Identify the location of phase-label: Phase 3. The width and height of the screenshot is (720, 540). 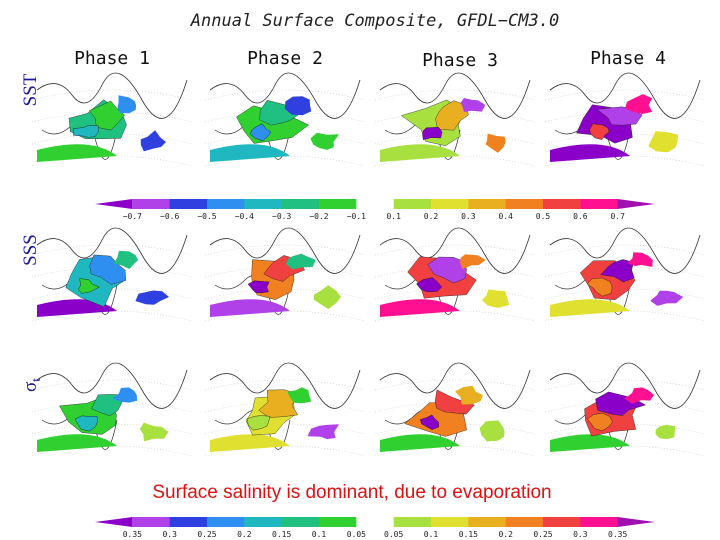
(460, 60).